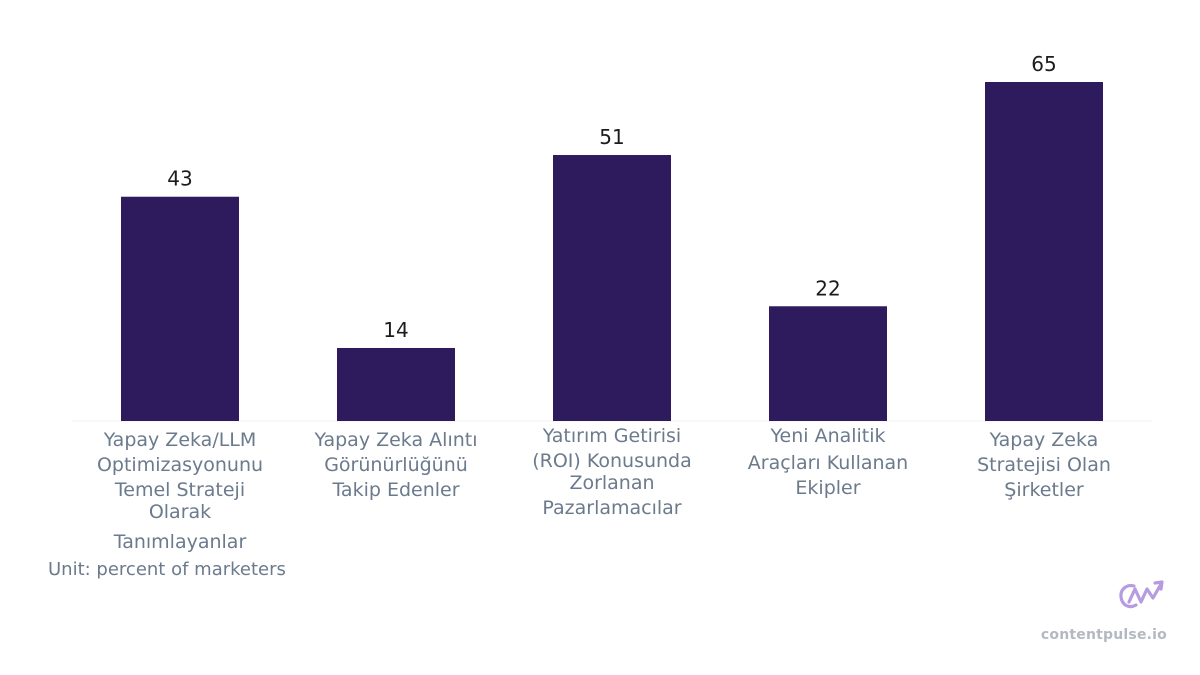 This screenshot has width=1200, height=675. What do you see at coordinates (827, 488) in the screenshot?
I see `category-label-line: Ekipler` at bounding box center [827, 488].